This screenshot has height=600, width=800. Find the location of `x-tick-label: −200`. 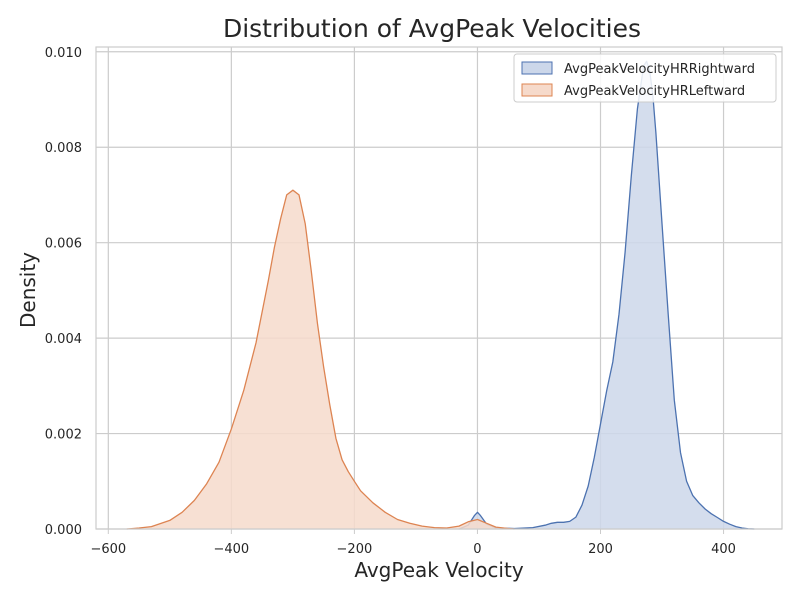

x-tick-label: −200 is located at coordinates (355, 549).